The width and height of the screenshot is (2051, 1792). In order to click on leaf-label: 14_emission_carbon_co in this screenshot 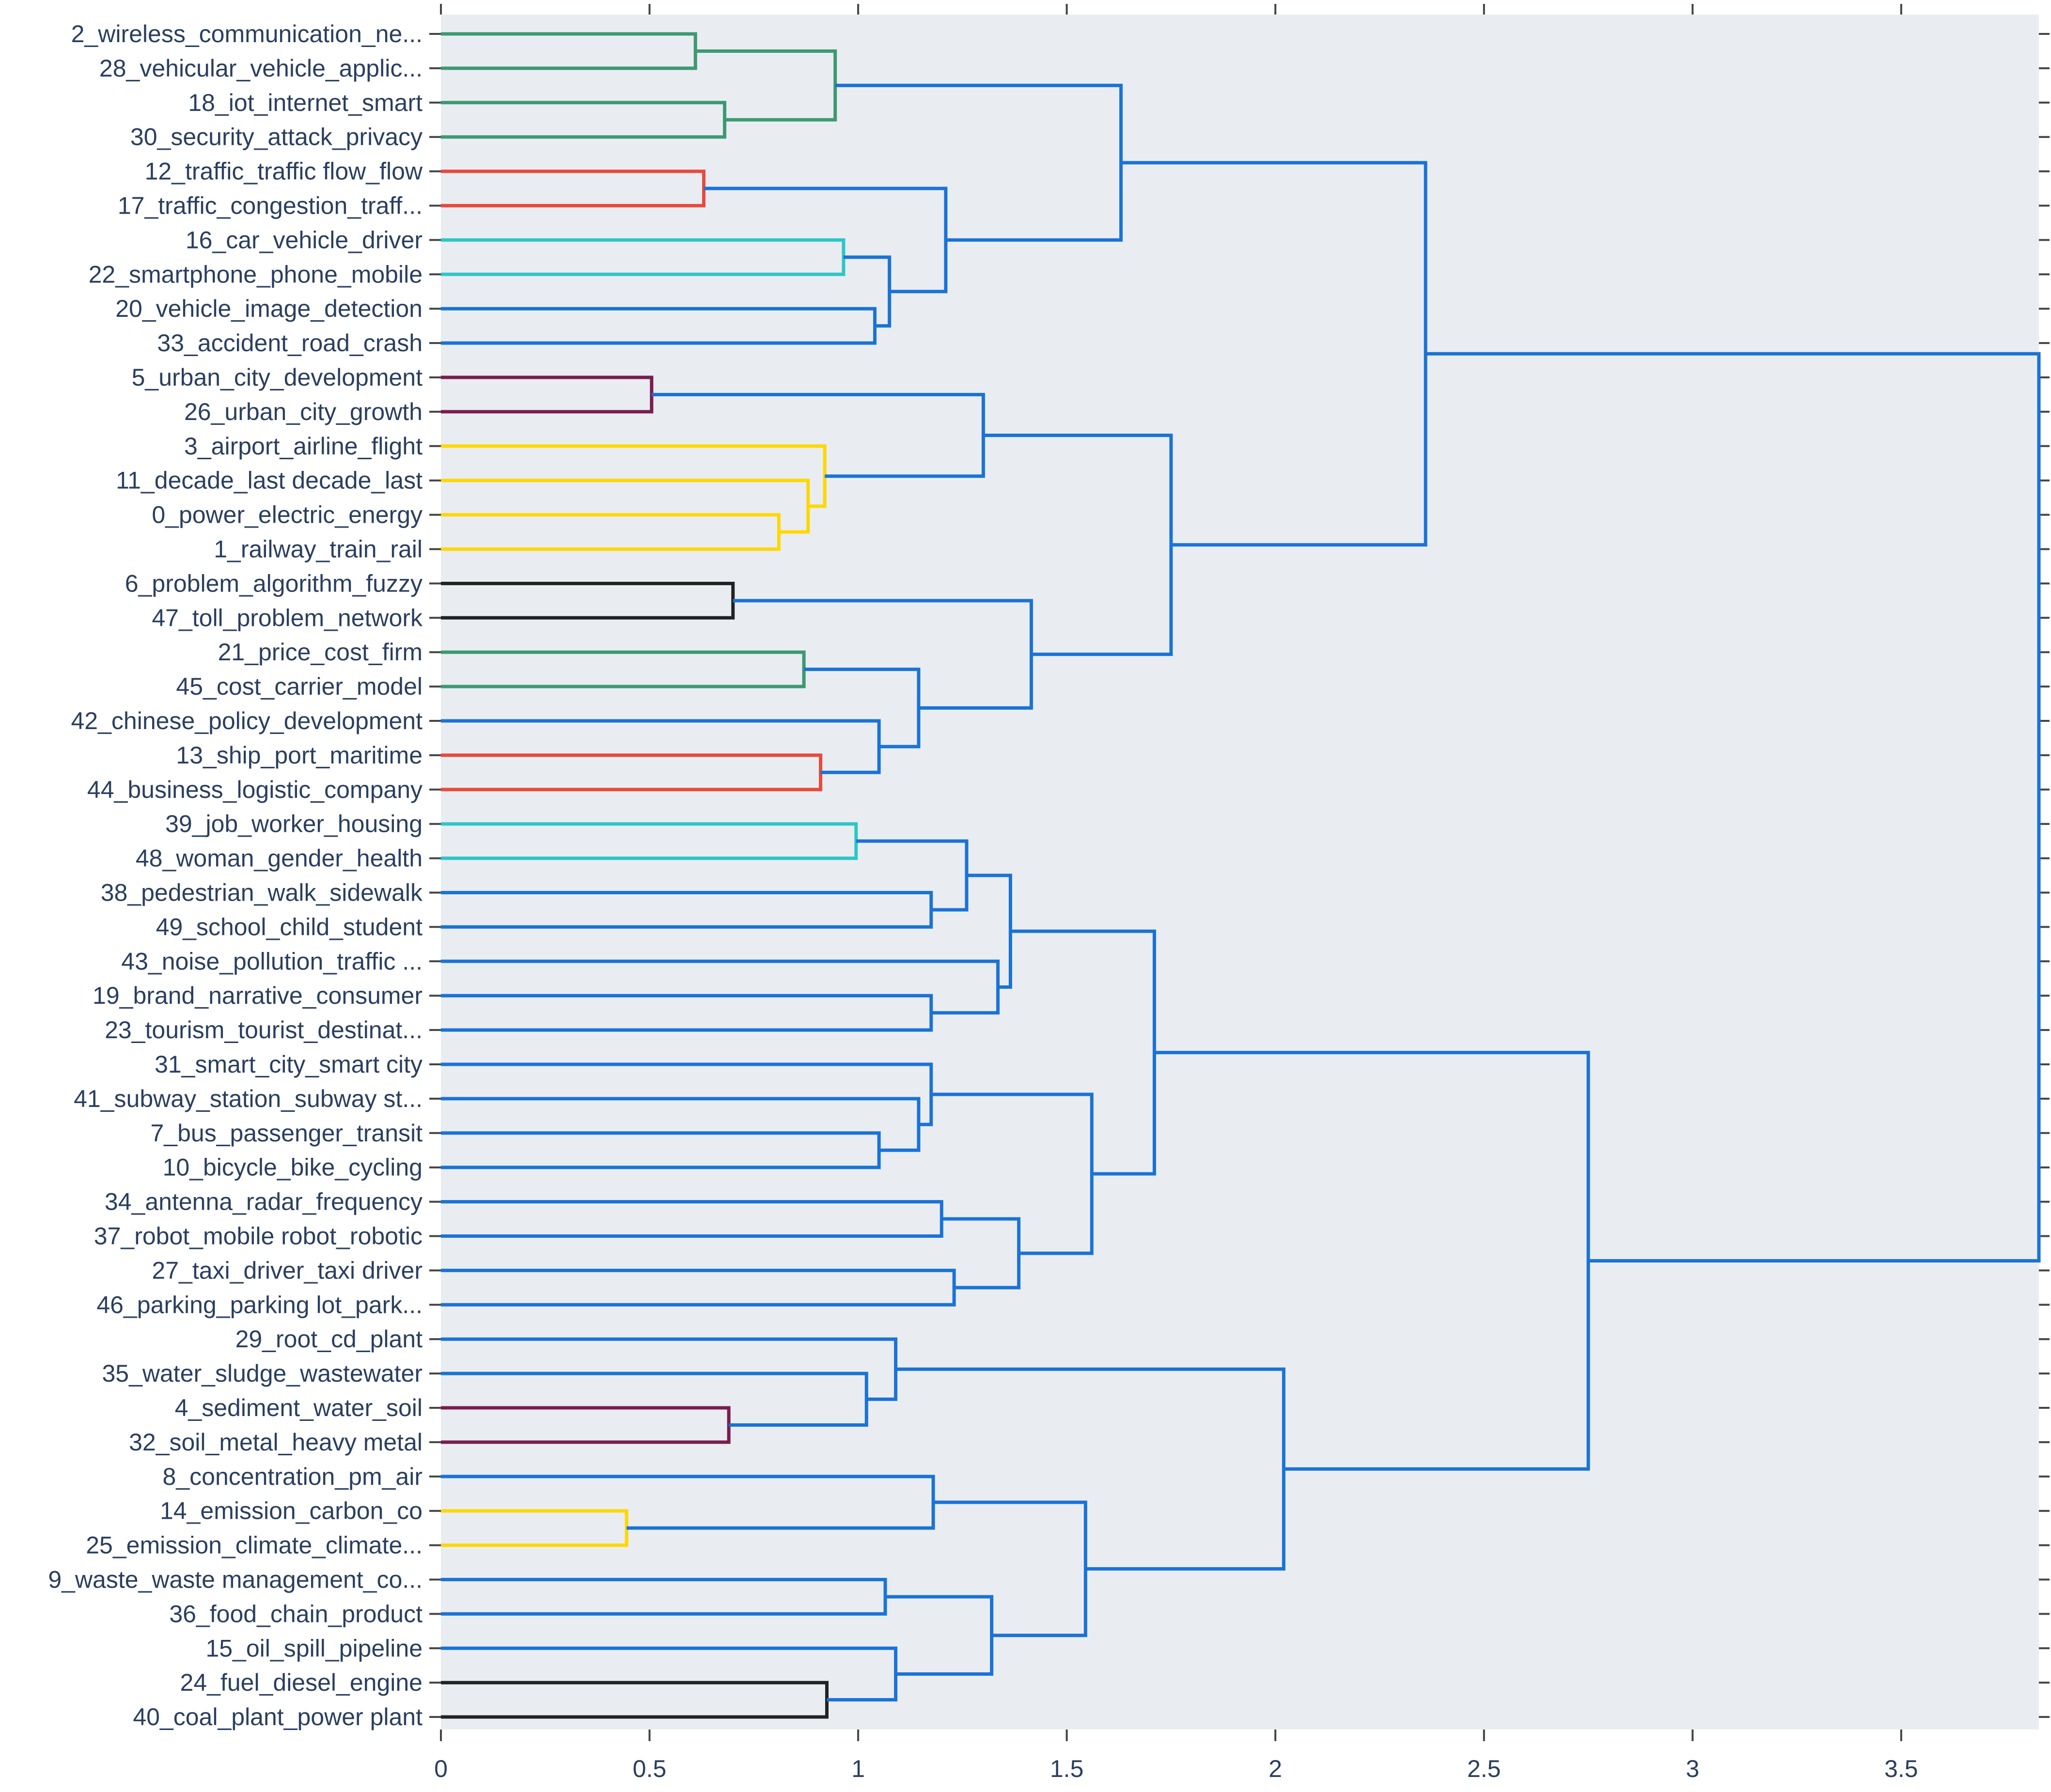, I will do `click(291, 1511)`.